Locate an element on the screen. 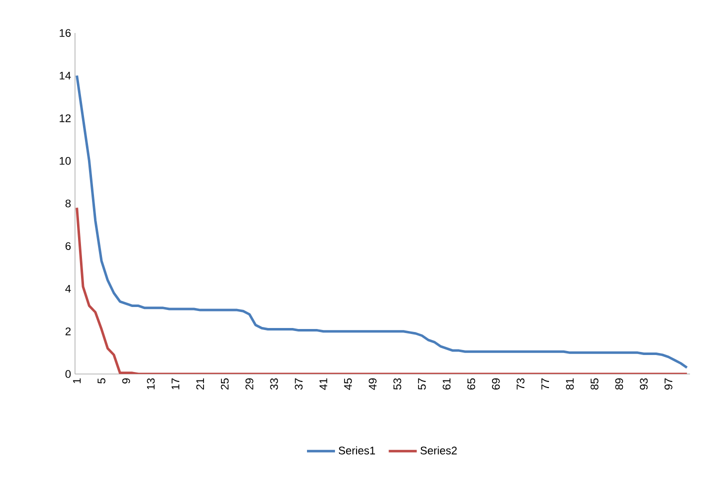 The height and width of the screenshot is (496, 720). x-tick-label: 17 is located at coordinates (176, 384).